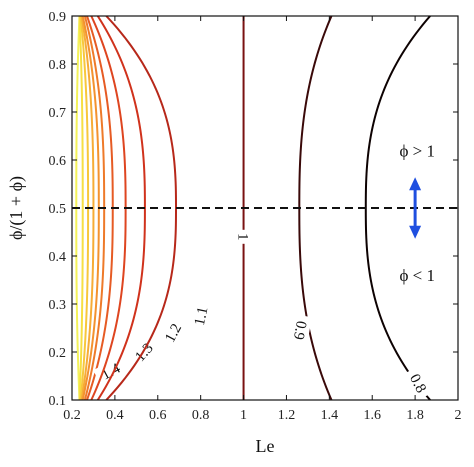 The width and height of the screenshot is (474, 467). What do you see at coordinates (372, 415) in the screenshot?
I see `x-tick-label: 1.6` at bounding box center [372, 415].